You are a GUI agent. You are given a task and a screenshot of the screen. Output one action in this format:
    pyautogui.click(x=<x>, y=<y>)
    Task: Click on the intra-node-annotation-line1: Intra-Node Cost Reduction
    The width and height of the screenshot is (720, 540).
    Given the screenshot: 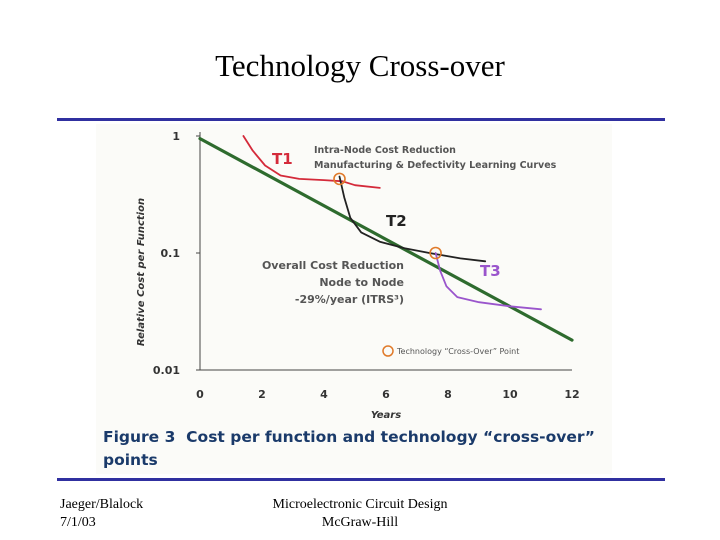 What is the action you would take?
    pyautogui.click(x=385, y=150)
    